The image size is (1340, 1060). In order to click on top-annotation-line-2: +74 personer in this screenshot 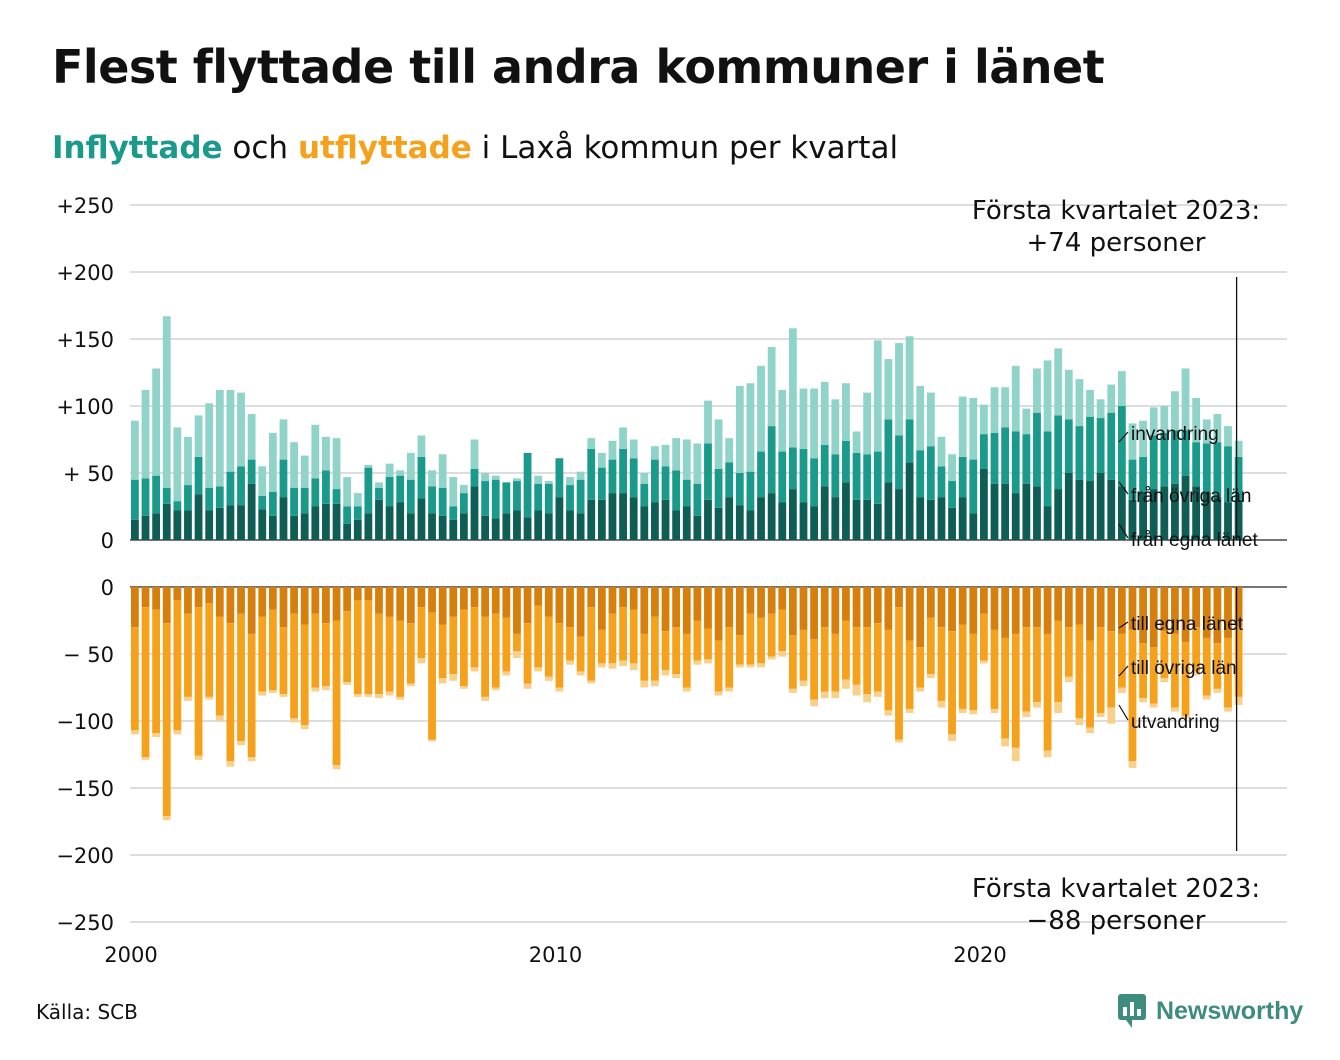, I will do `click(1116, 243)`.